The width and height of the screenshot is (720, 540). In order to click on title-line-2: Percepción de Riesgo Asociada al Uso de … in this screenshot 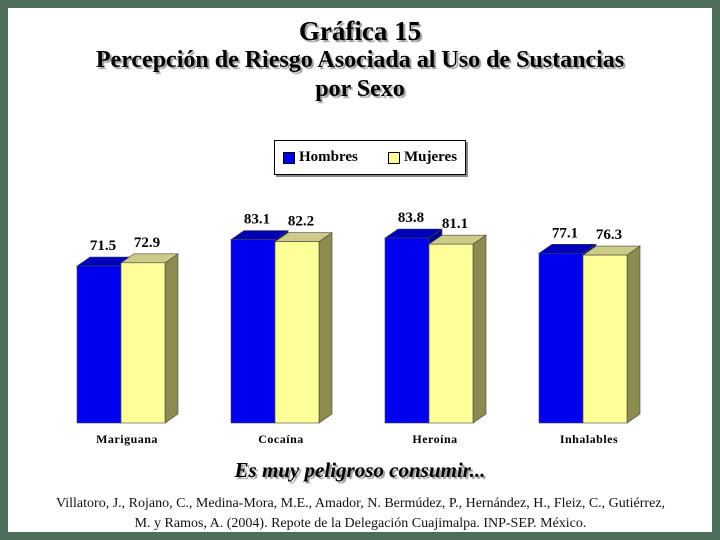, I will do `click(360, 60)`.